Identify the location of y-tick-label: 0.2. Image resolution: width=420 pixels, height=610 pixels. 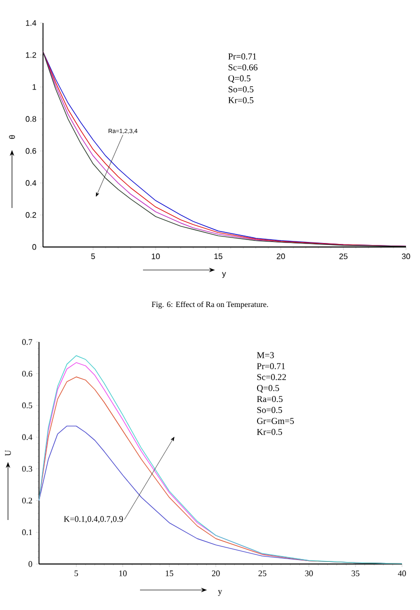
(27, 501).